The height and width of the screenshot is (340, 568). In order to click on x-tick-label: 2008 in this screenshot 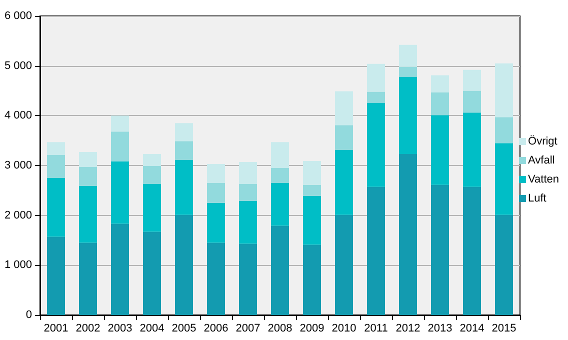, I will do `click(280, 328)`.